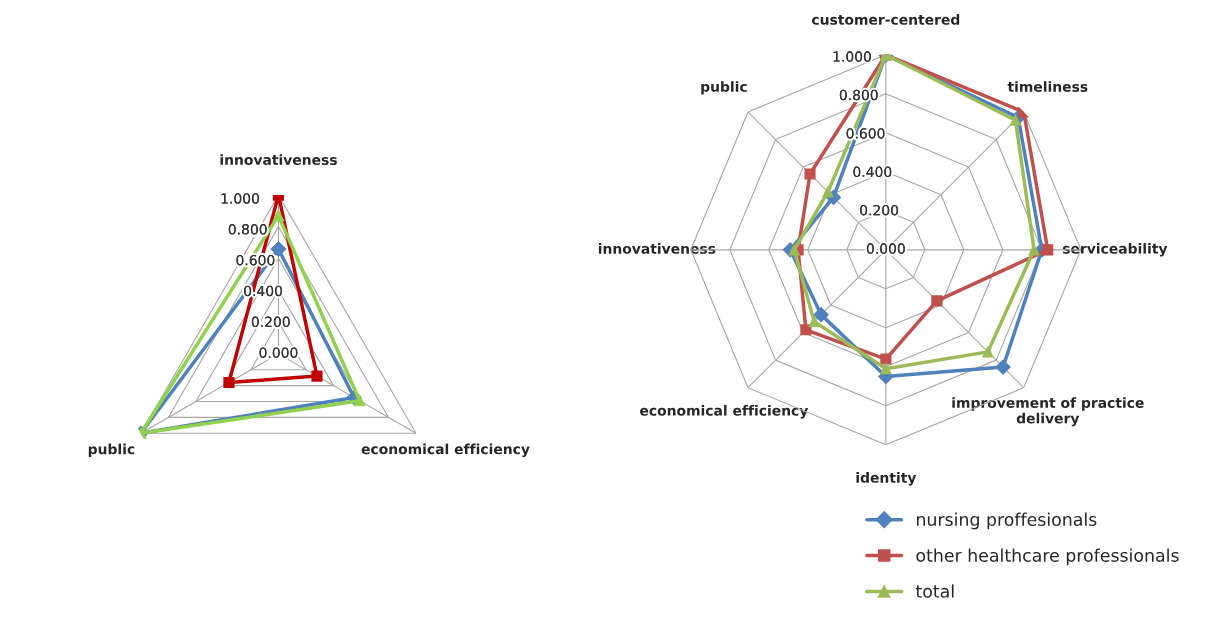 The width and height of the screenshot is (1216, 623). I want to click on spoke-label: timeliness, so click(1047, 86).